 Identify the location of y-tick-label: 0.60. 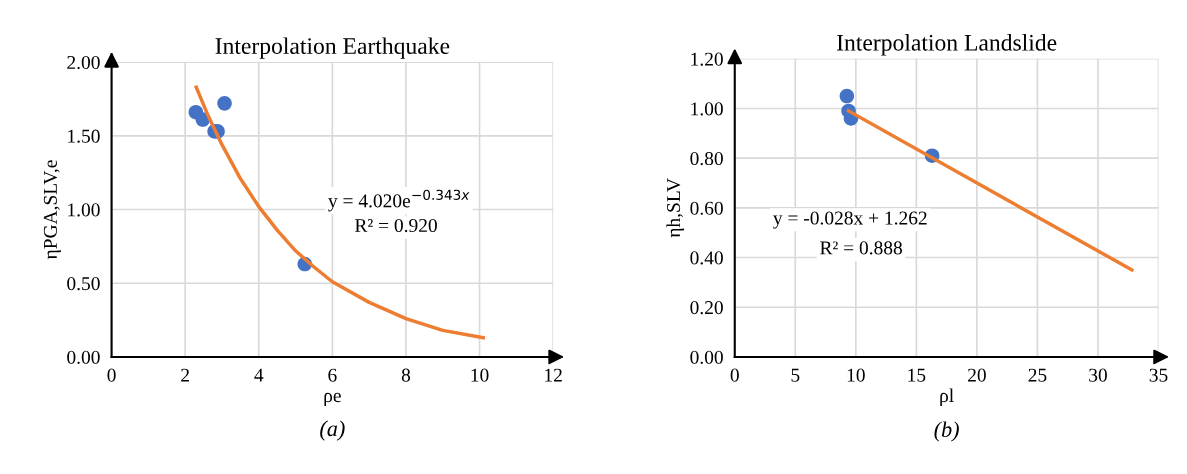
(706, 208).